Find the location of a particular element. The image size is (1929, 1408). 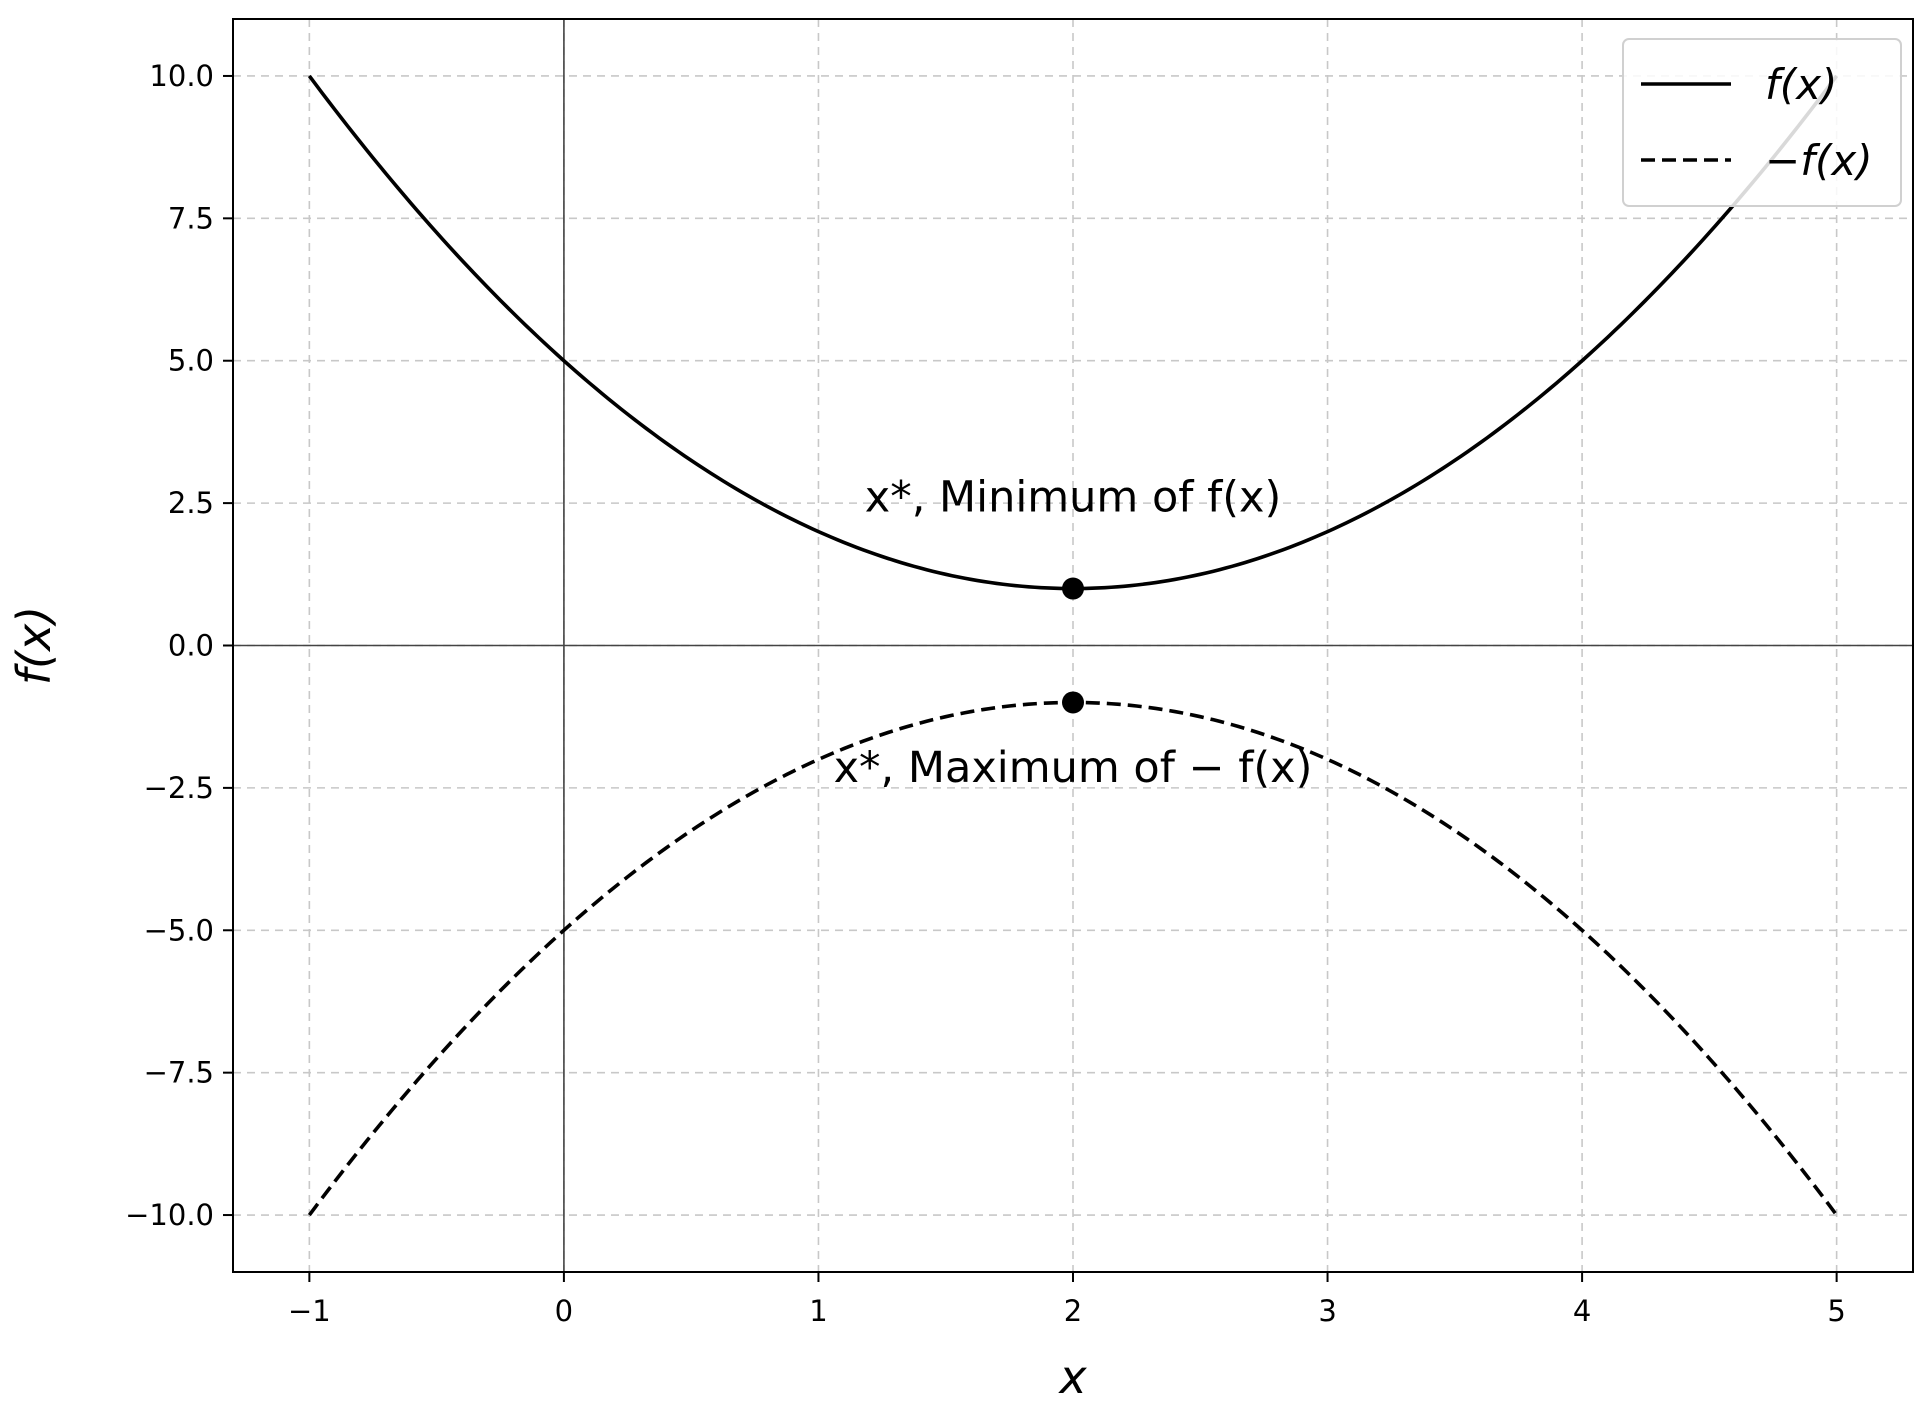

y-tick-label: −5.0 is located at coordinates (179, 930).